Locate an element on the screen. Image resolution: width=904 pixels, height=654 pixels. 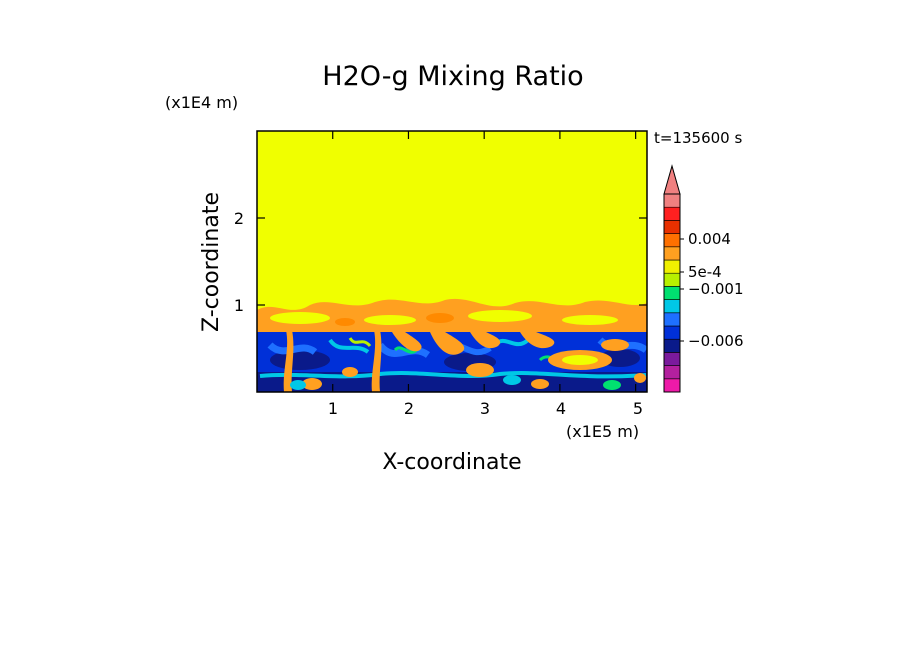
x-tick-label: 2 is located at coordinates (409, 408).